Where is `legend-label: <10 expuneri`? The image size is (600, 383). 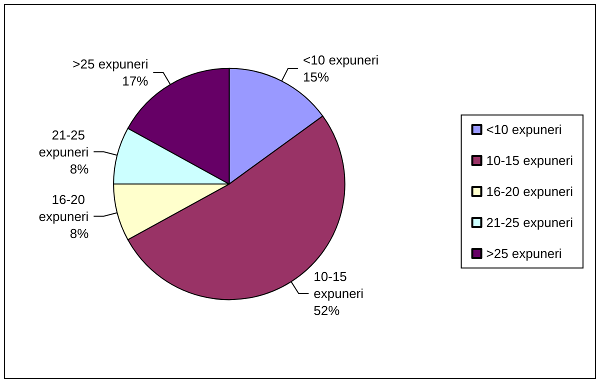 legend-label: <10 expuneri is located at coordinates (524, 129).